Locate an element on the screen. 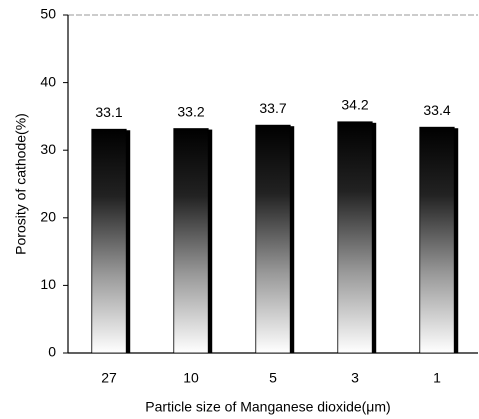 The width and height of the screenshot is (479, 419). y-tick-label: 10 is located at coordinates (48, 284).